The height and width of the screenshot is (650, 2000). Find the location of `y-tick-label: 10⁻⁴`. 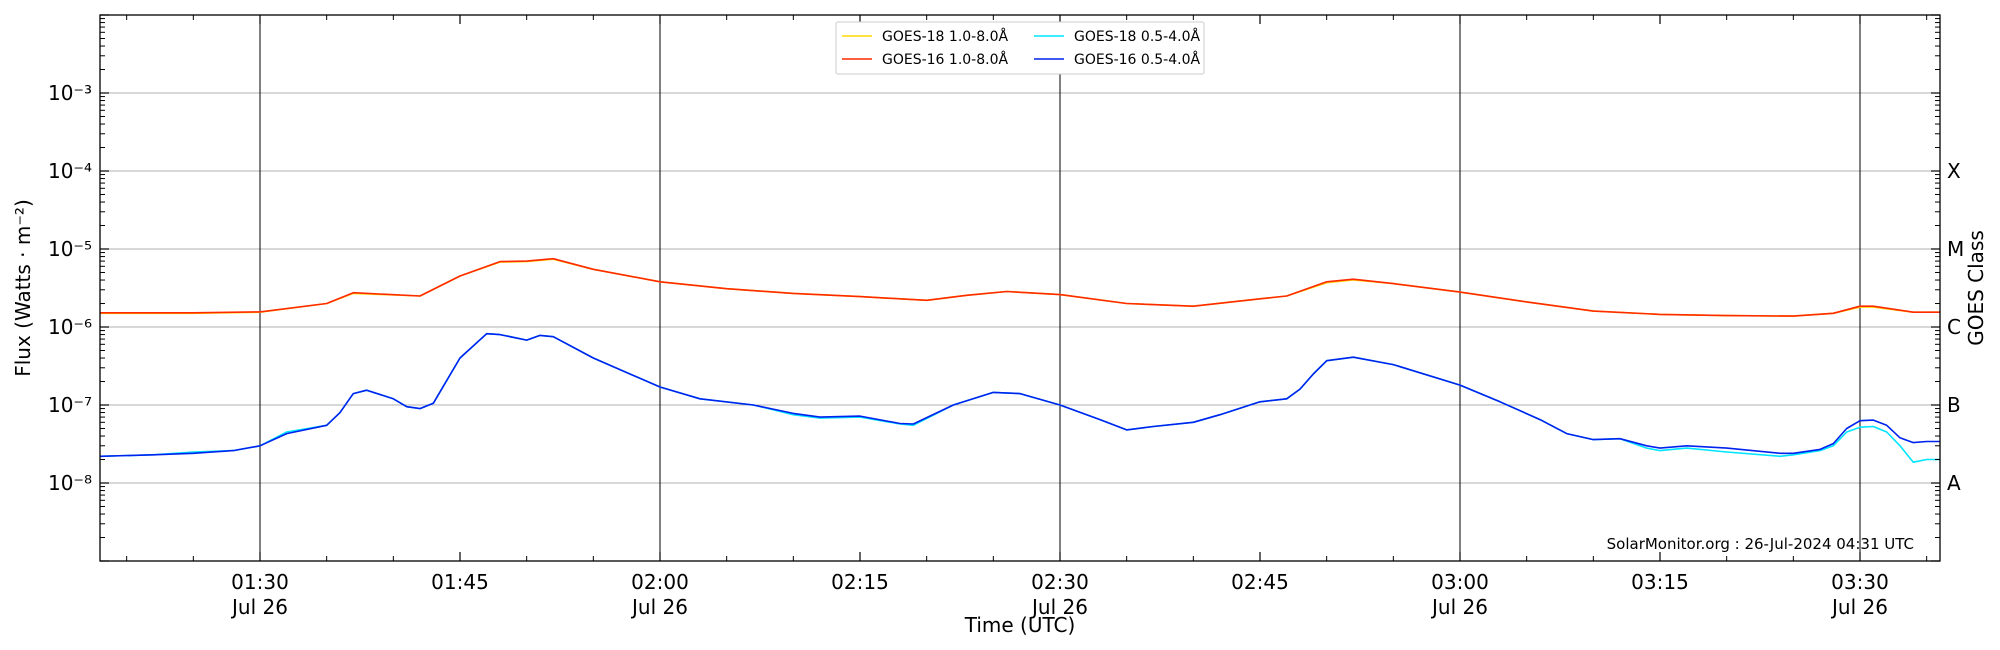

y-tick-label: 10⁻⁴ is located at coordinates (70, 171).